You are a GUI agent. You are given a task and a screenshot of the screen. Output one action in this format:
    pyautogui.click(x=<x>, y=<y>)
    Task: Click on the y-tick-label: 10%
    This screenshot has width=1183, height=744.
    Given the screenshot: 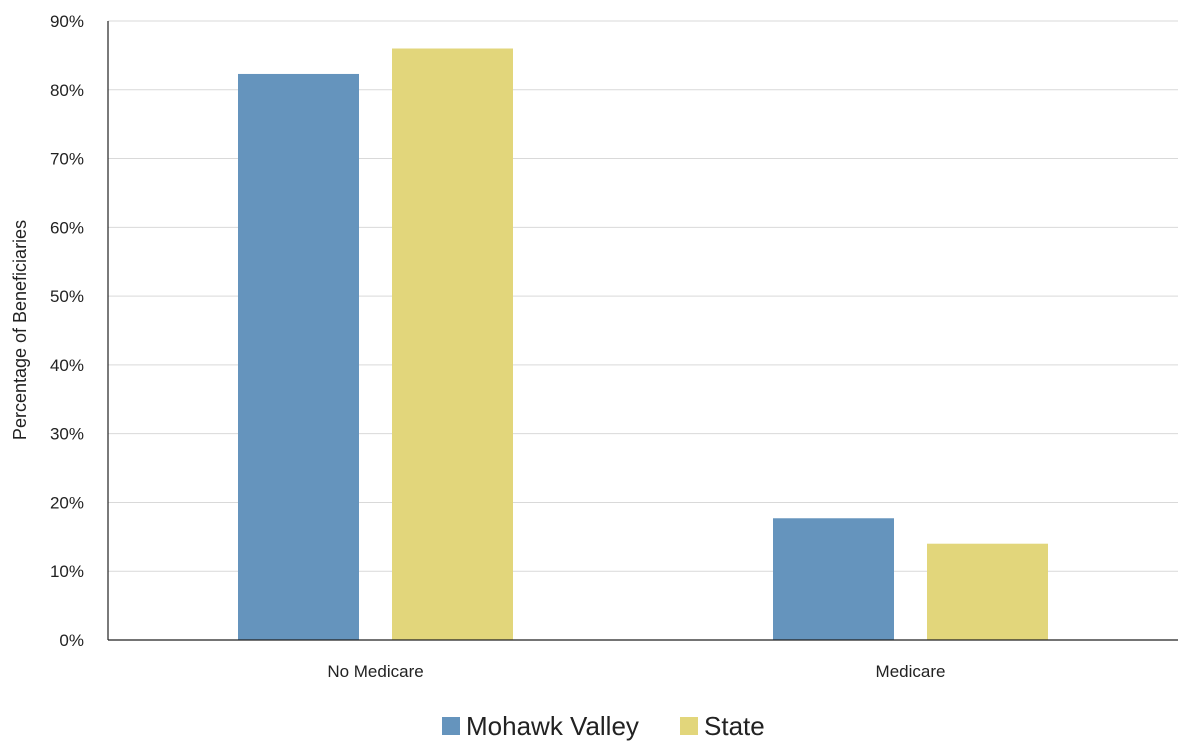 What is the action you would take?
    pyautogui.click(x=67, y=571)
    